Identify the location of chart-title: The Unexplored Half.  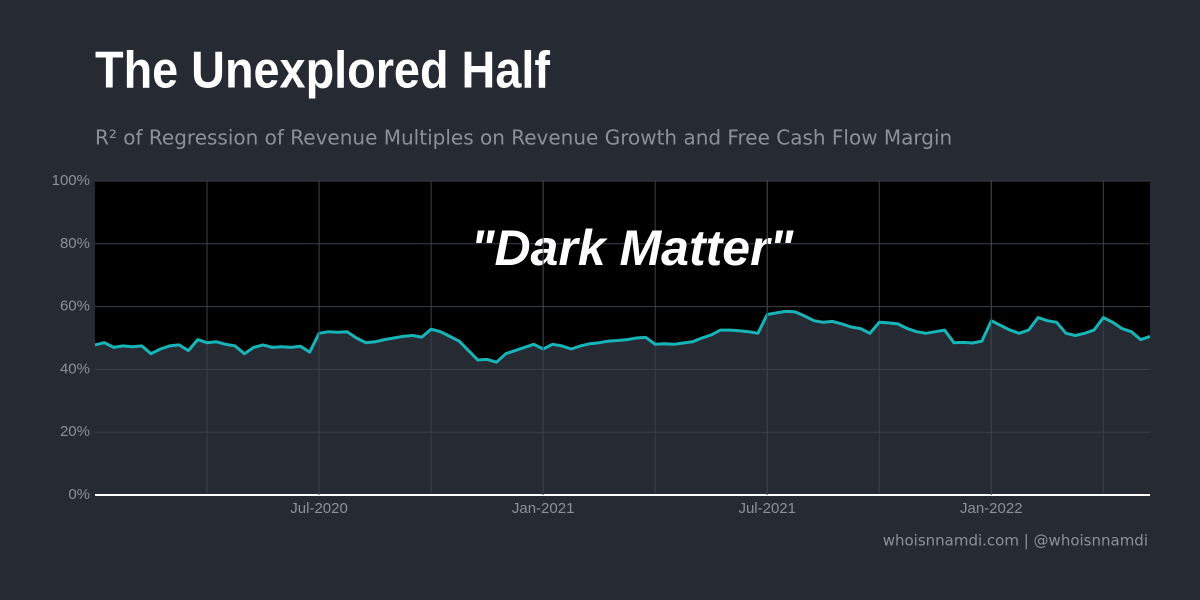
(322, 70).